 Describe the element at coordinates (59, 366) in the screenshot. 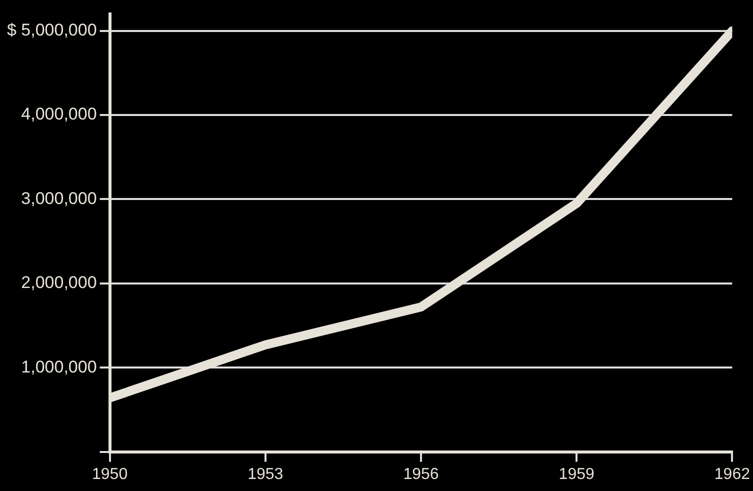

I see `y-tick-label: 1,000,000` at that location.